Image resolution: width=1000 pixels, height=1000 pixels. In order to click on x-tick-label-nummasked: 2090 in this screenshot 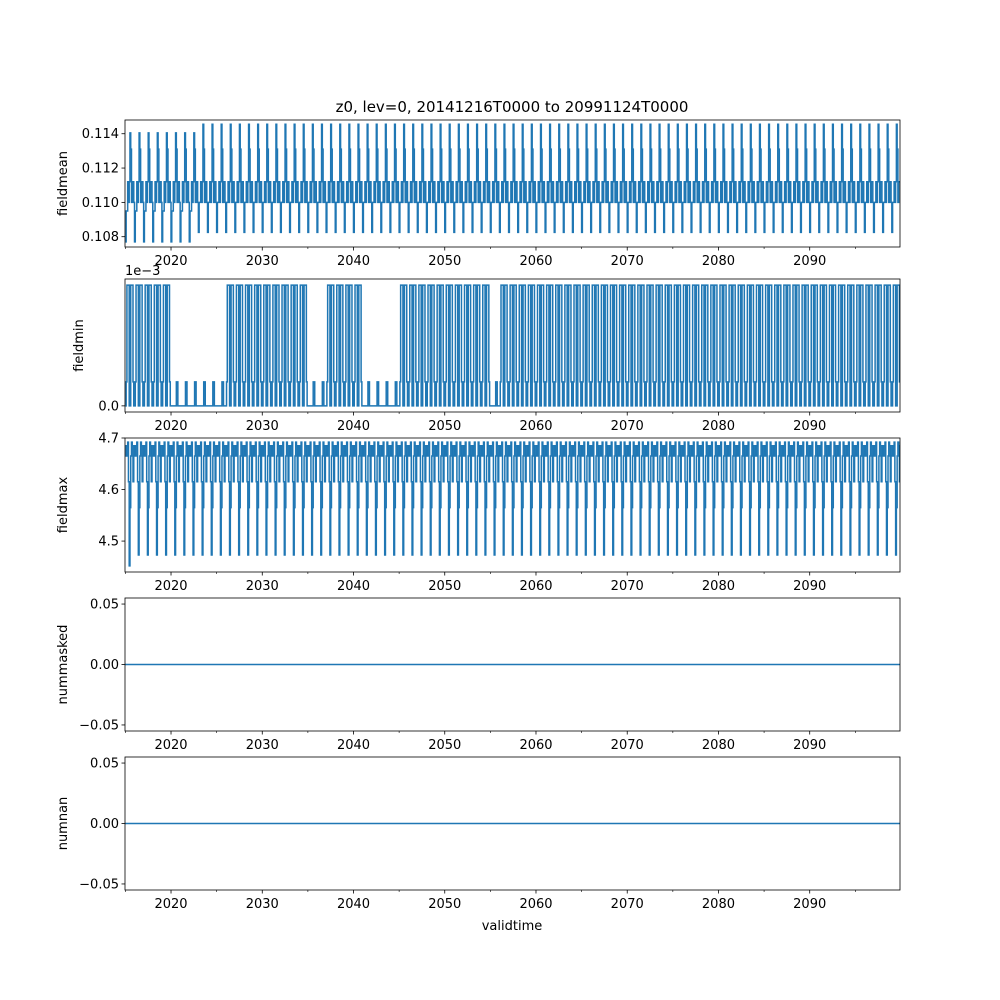, I will do `click(809, 745)`.